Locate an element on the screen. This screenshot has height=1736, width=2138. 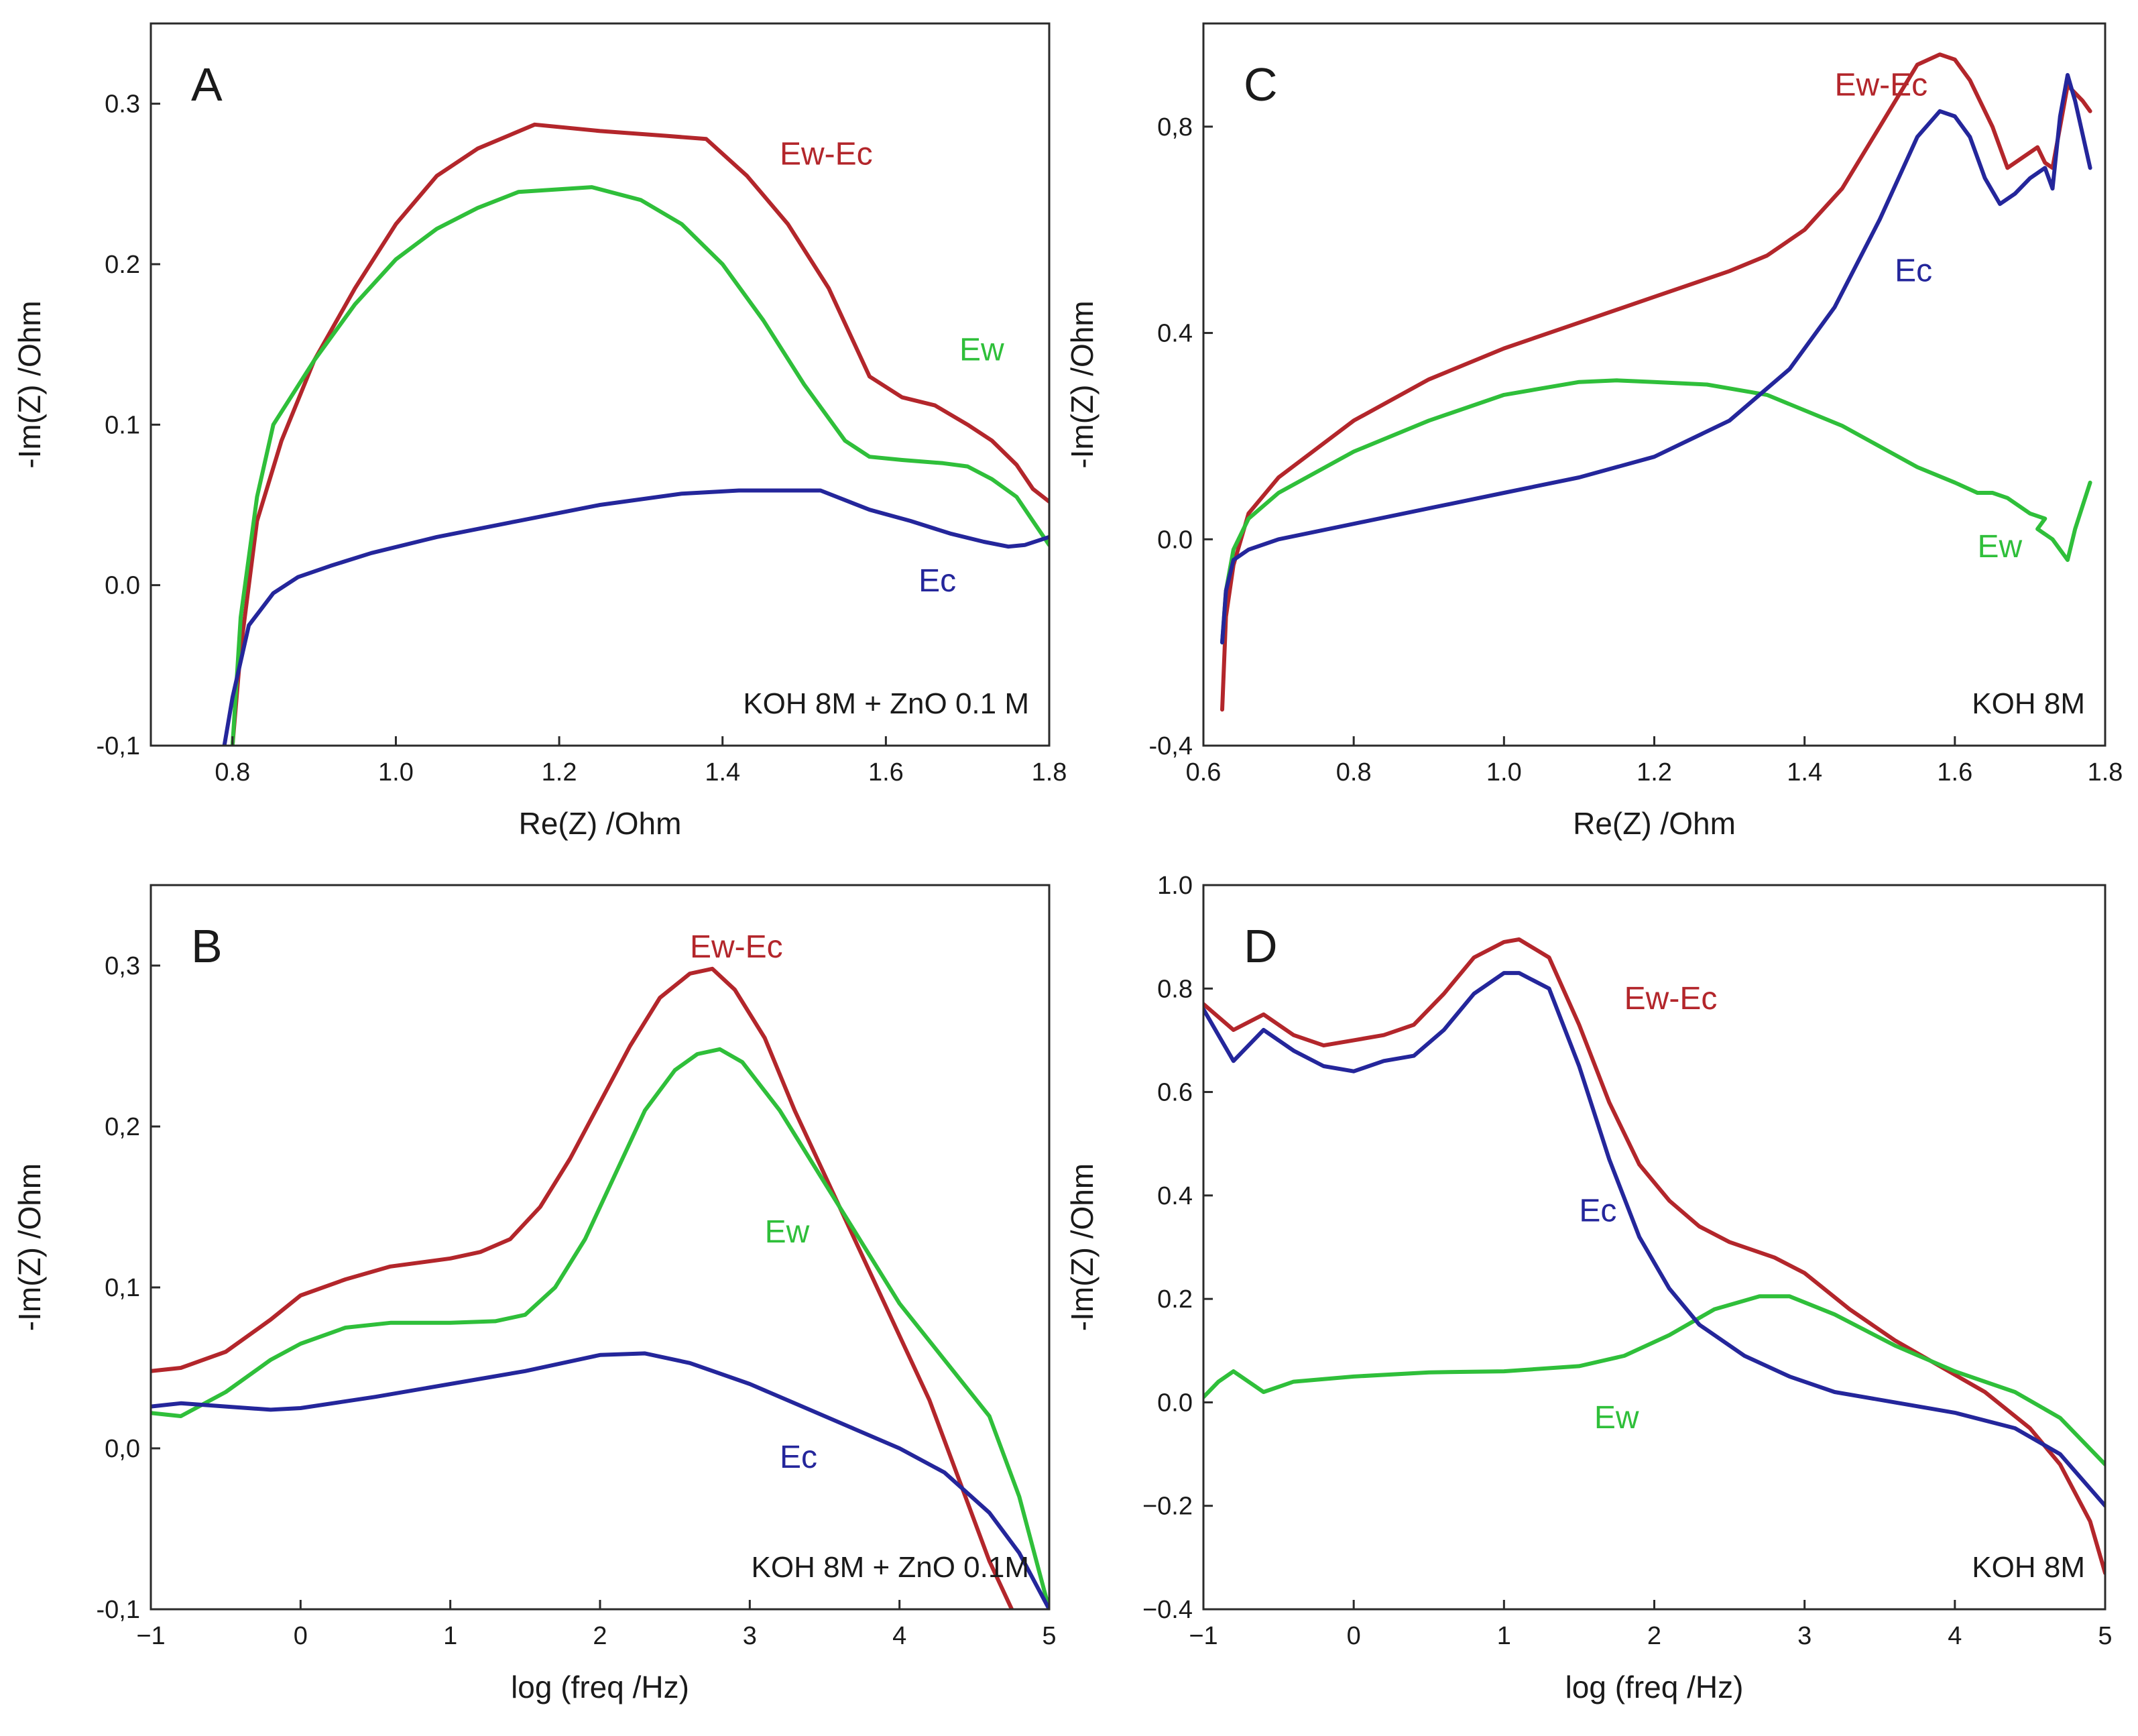
y-tick-label: −0.4 is located at coordinates (1167, 1610).